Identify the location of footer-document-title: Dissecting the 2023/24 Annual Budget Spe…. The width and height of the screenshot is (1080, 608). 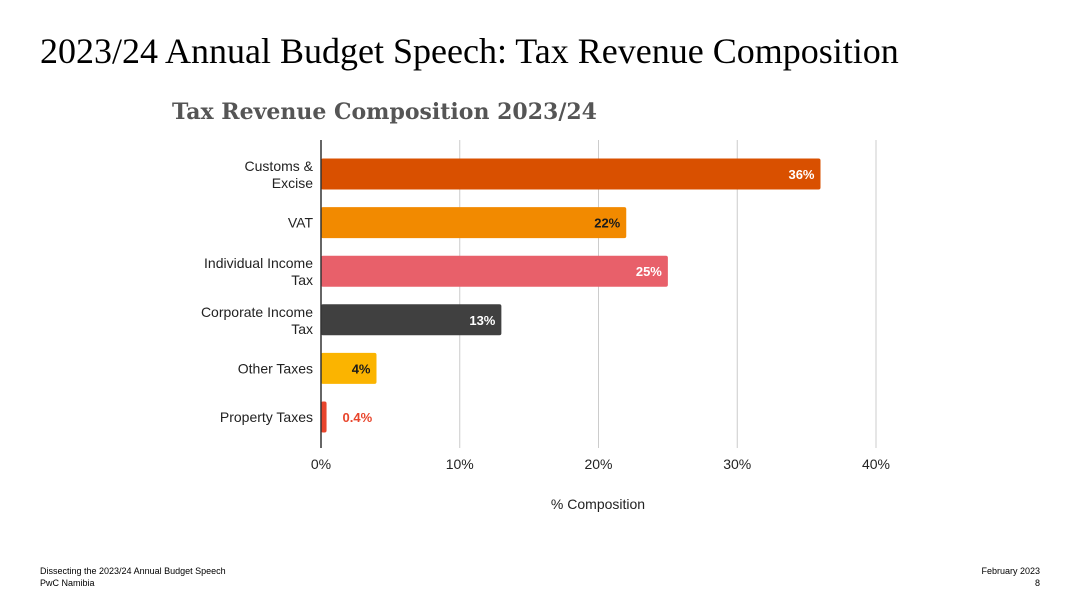
(133, 571).